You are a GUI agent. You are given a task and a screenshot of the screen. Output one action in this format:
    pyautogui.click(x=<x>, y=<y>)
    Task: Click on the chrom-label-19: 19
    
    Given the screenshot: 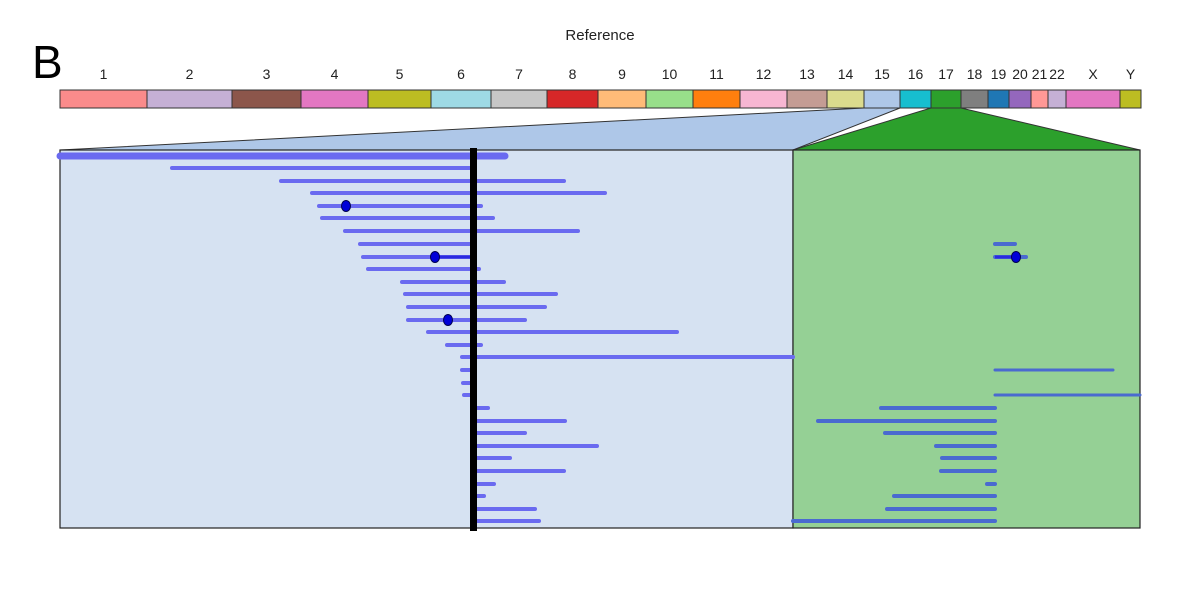 What is the action you would take?
    pyautogui.click(x=999, y=74)
    